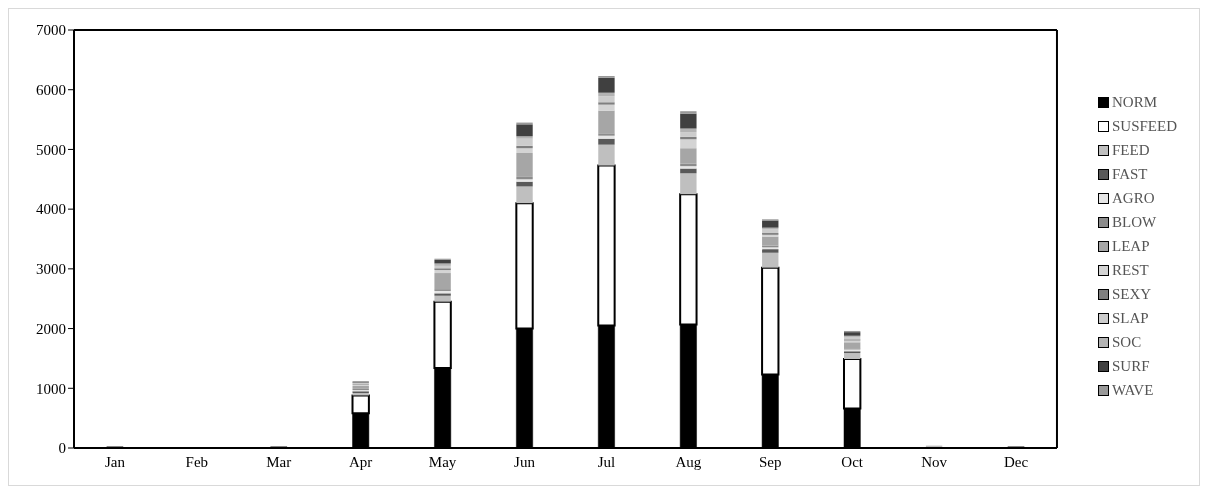  What do you see at coordinates (1016, 461) in the screenshot?
I see `x-tick-label: Dec` at bounding box center [1016, 461].